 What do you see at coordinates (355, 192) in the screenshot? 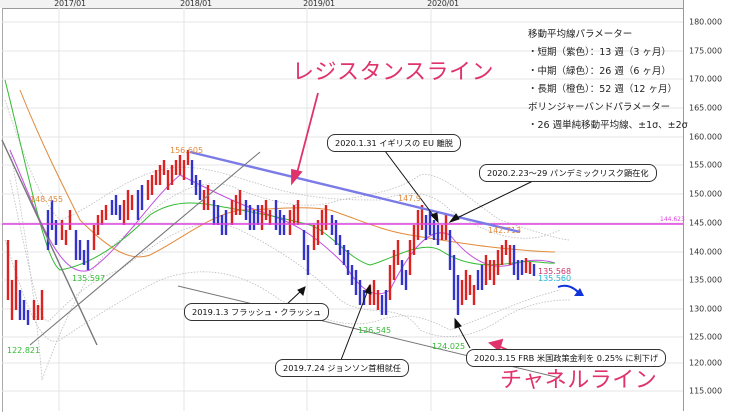
I see `resistance-line` at bounding box center [355, 192].